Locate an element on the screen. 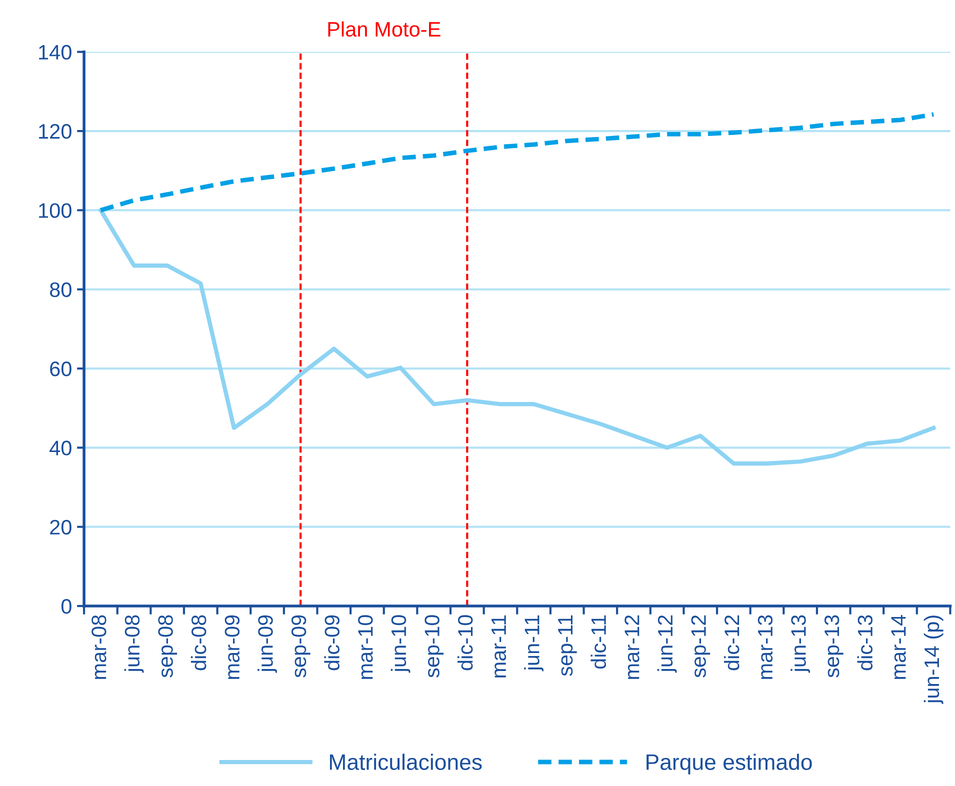 This screenshot has width=955, height=786. x-tick-label: sep-12 is located at coordinates (700, 646).